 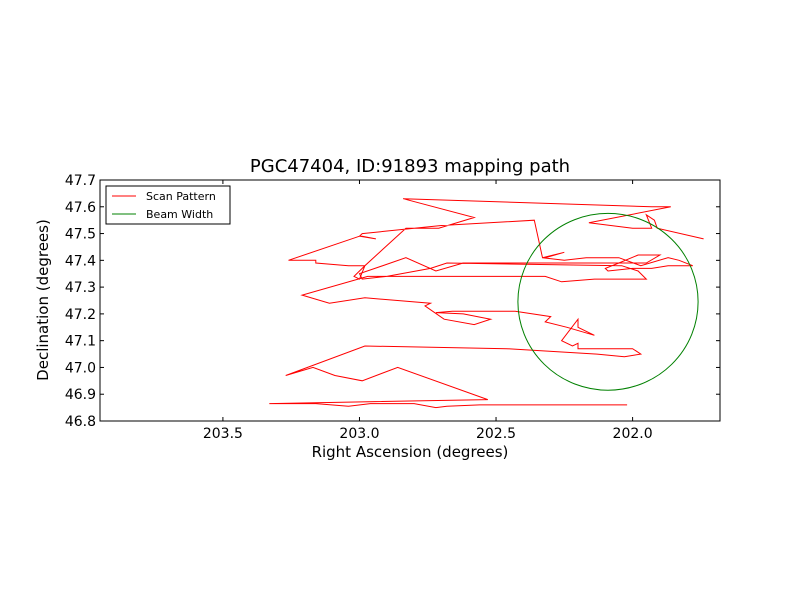 I want to click on y-tick-label: 47.2, so click(x=80, y=315).